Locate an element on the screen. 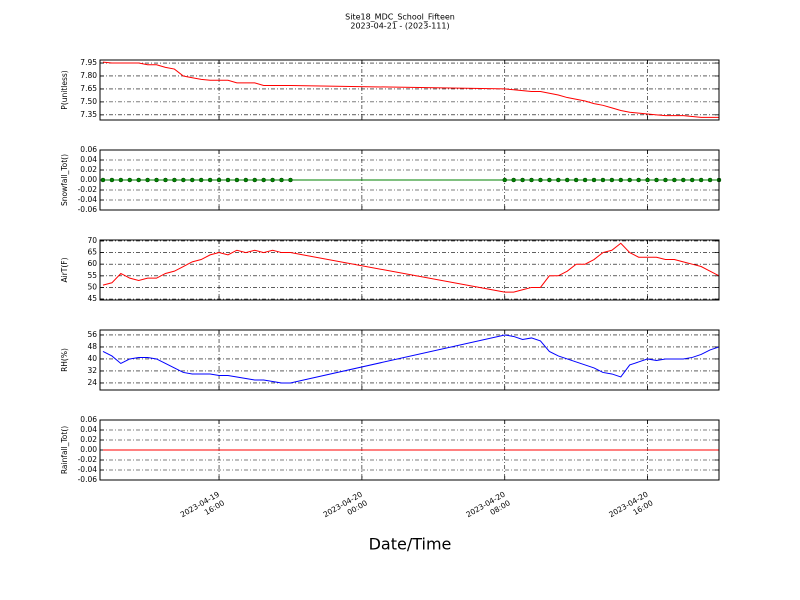  x-axis-label: Date/Time is located at coordinates (410, 544).